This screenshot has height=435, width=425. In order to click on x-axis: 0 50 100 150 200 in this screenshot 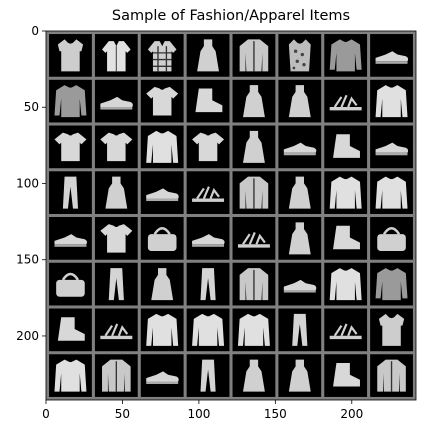, I will do `click(202, 410)`.